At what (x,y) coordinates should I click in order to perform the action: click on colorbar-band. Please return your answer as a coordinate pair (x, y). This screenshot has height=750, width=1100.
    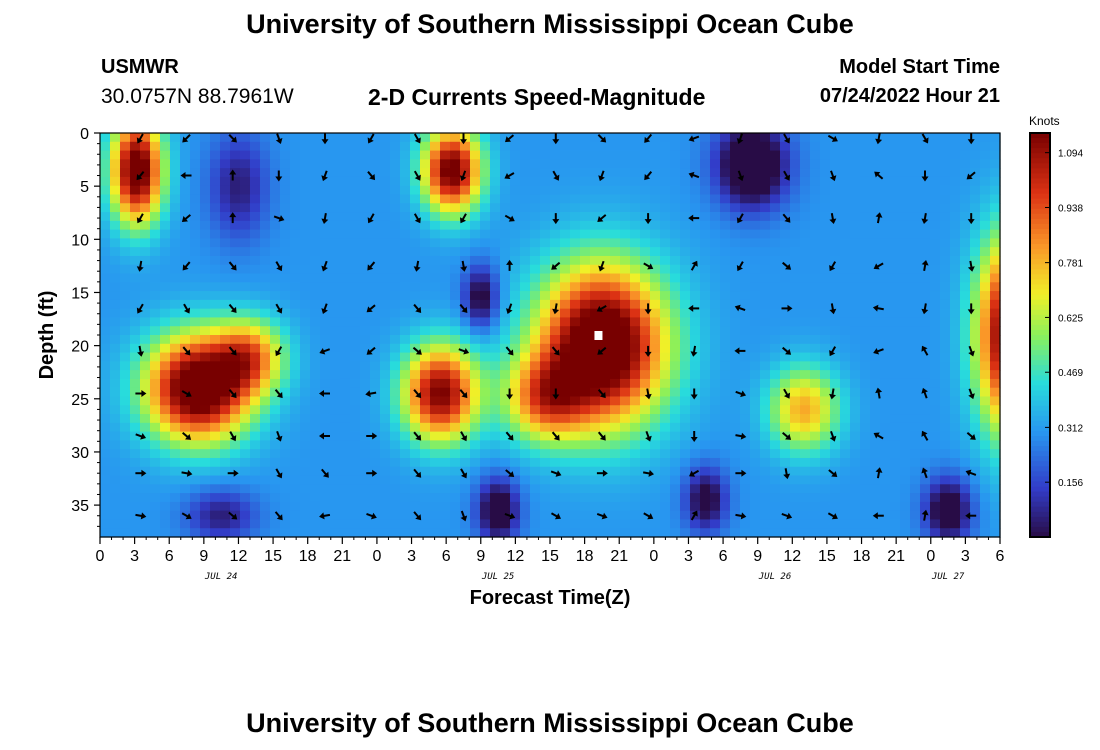
    Looking at the image, I should click on (1040, 393).